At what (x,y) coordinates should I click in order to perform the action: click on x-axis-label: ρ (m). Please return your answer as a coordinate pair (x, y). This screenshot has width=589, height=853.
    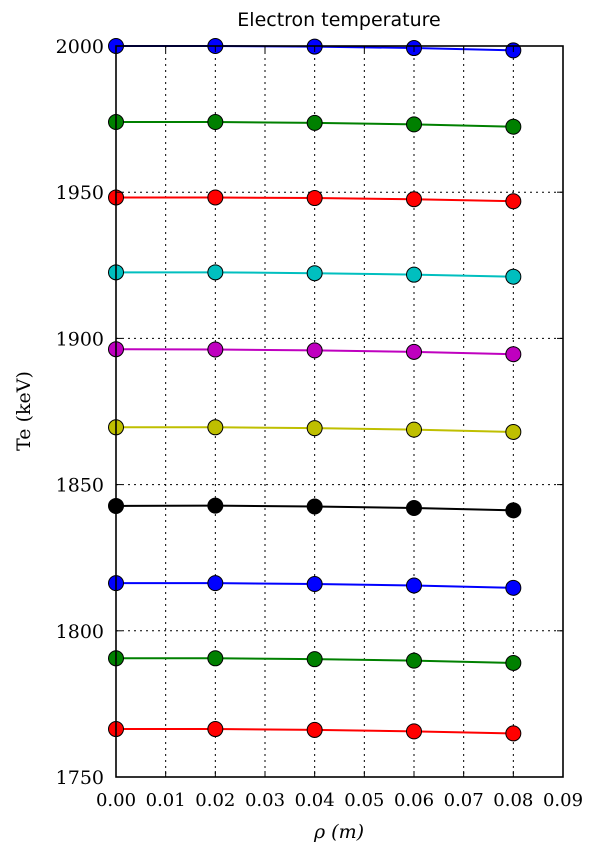
    Looking at the image, I should click on (338, 832).